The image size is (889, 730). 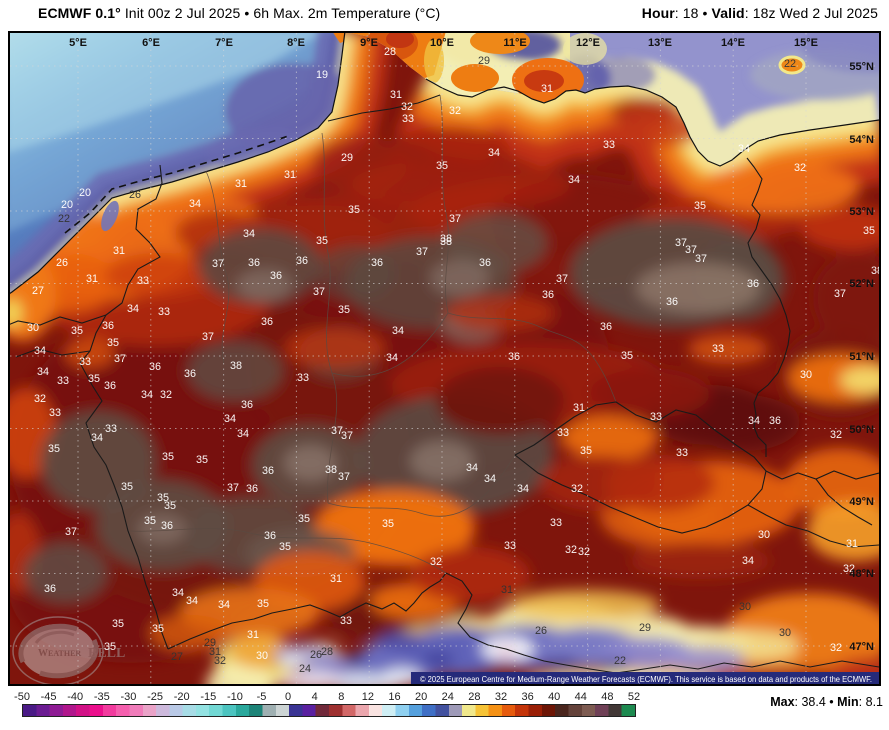 I want to click on svg-text: 15°E, so click(x=806, y=43).